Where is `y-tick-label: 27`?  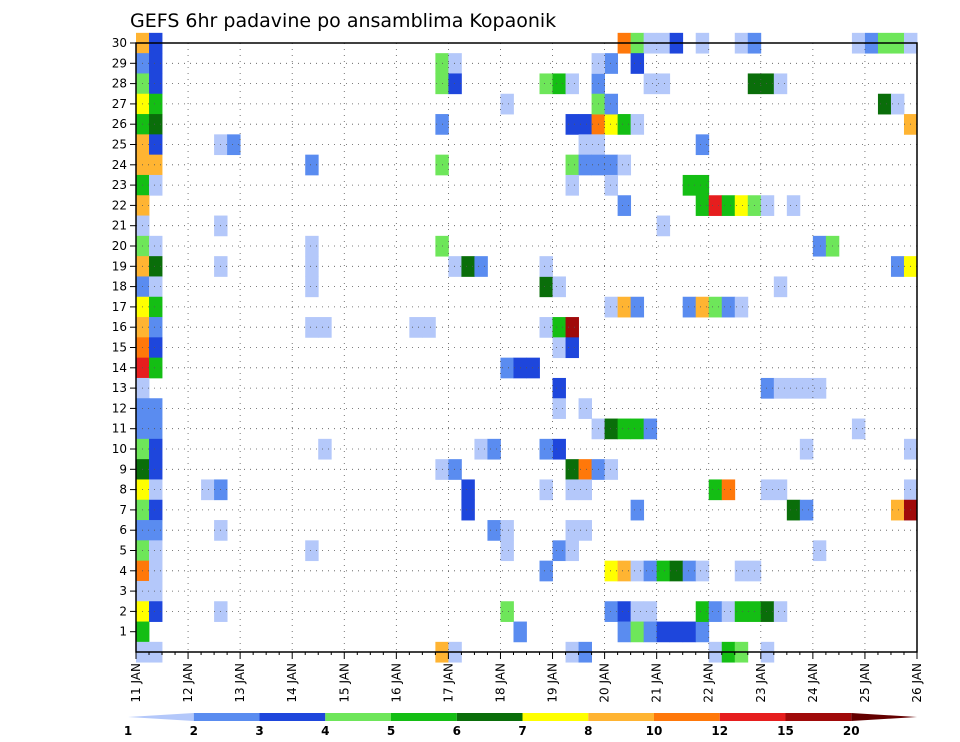
y-tick-label: 27 is located at coordinates (119, 104).